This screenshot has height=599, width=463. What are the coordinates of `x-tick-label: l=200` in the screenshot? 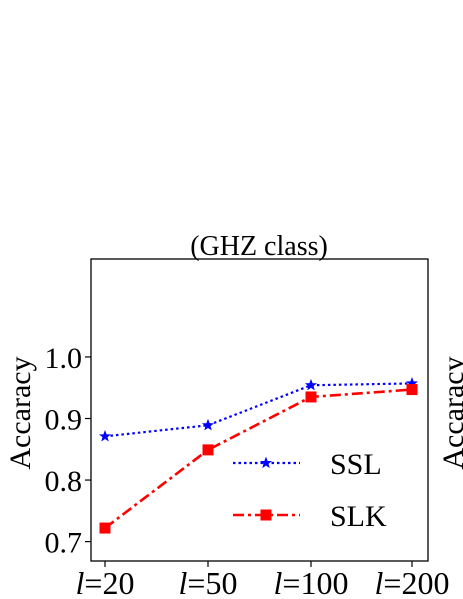 It's located at (412, 582).